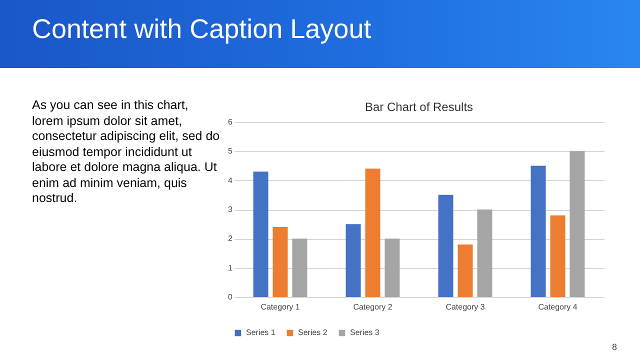 This screenshot has height=360, width=640. What do you see at coordinates (231, 122) in the screenshot?
I see `y-tick-label: 6` at bounding box center [231, 122].